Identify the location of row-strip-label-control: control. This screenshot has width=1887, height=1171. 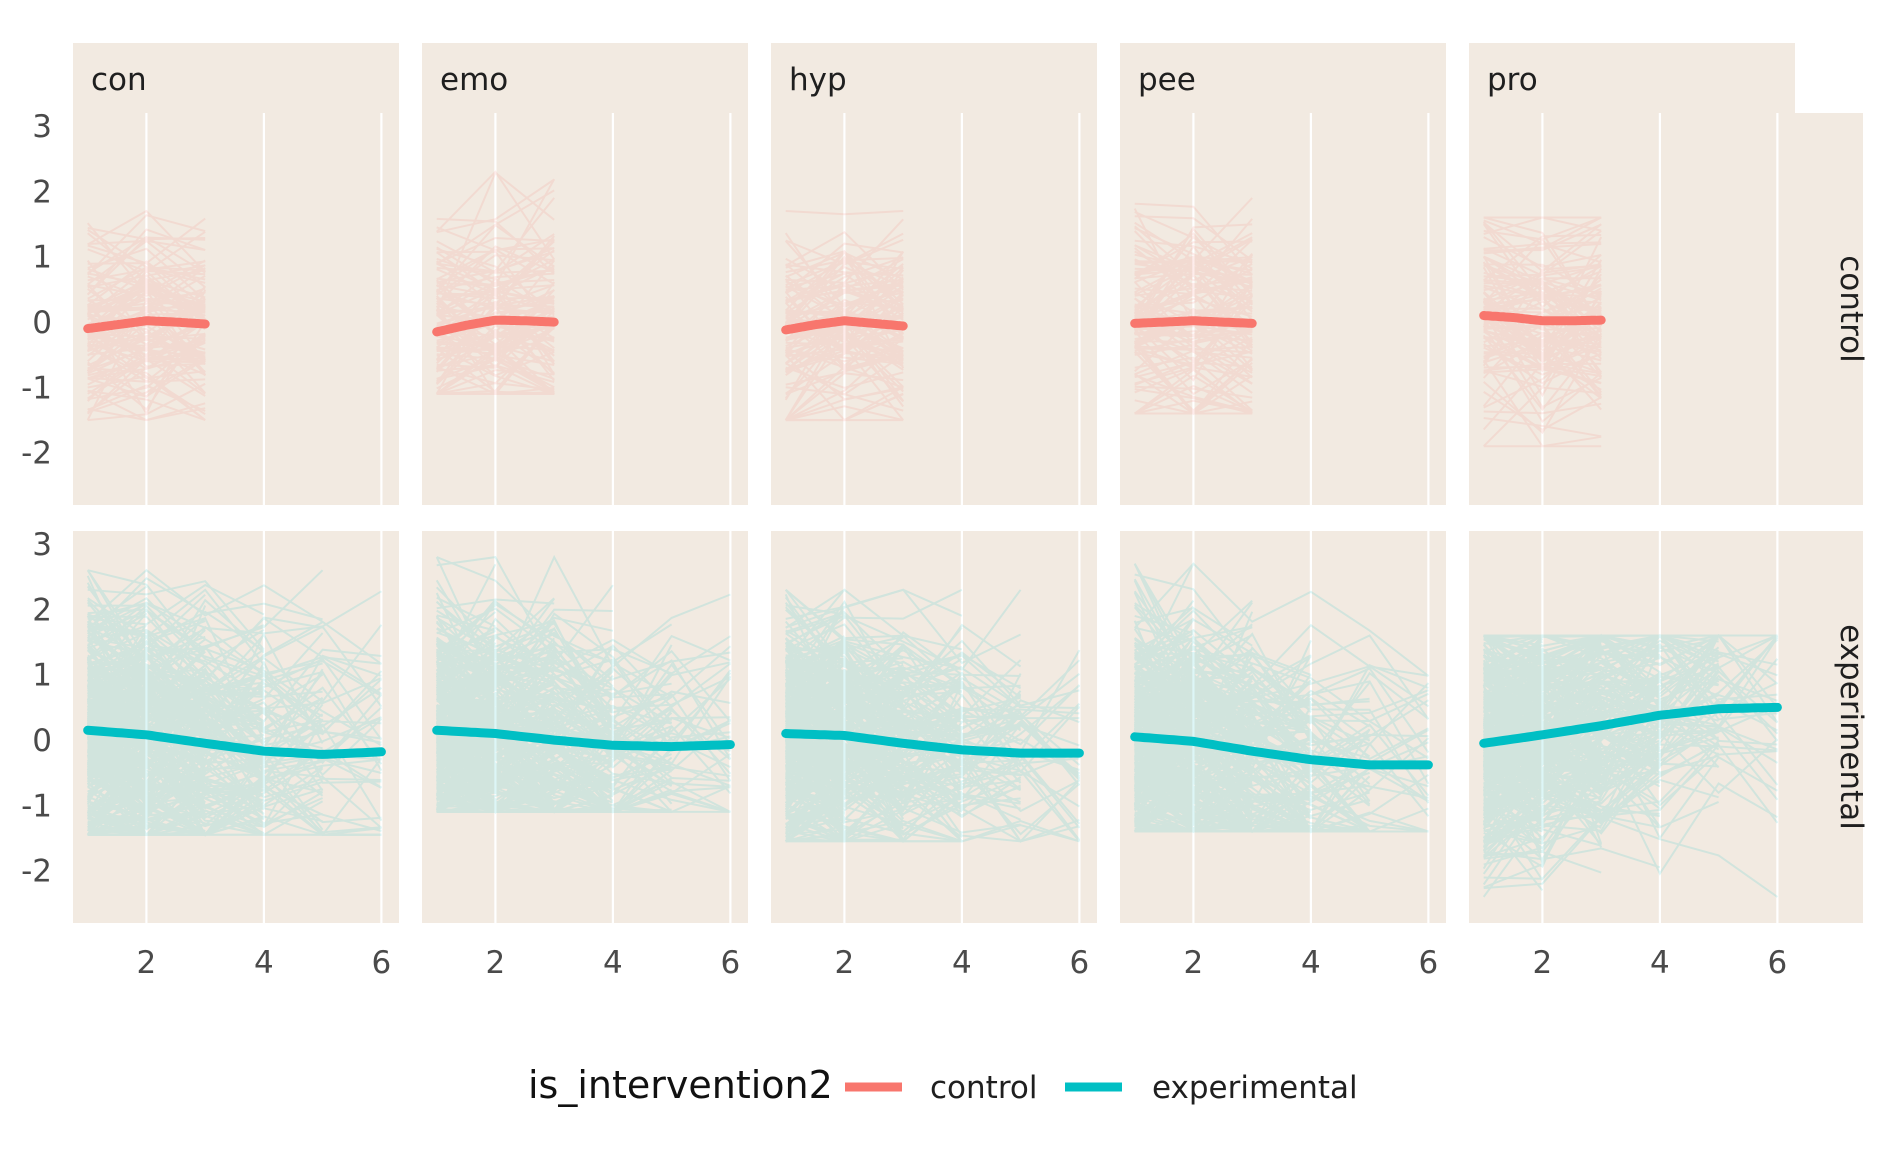
(1851, 308).